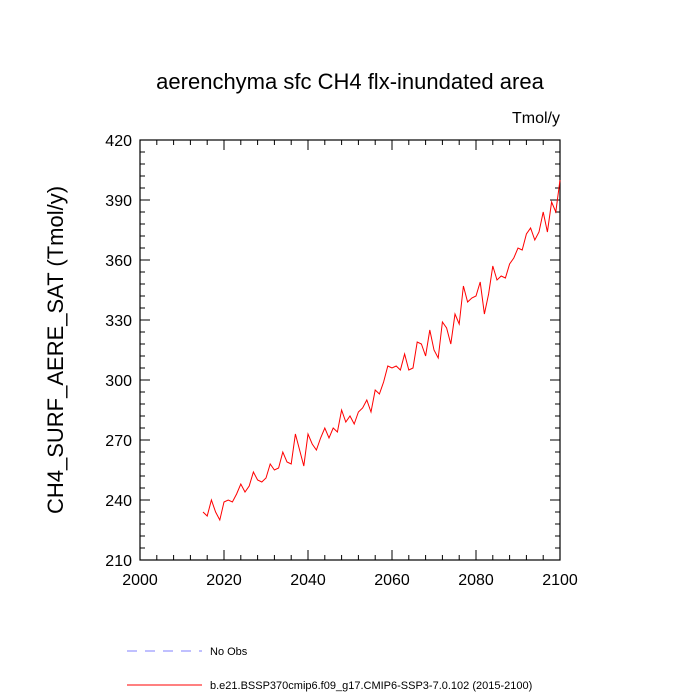  What do you see at coordinates (140, 580) in the screenshot?
I see `x-tick-label: 2000` at bounding box center [140, 580].